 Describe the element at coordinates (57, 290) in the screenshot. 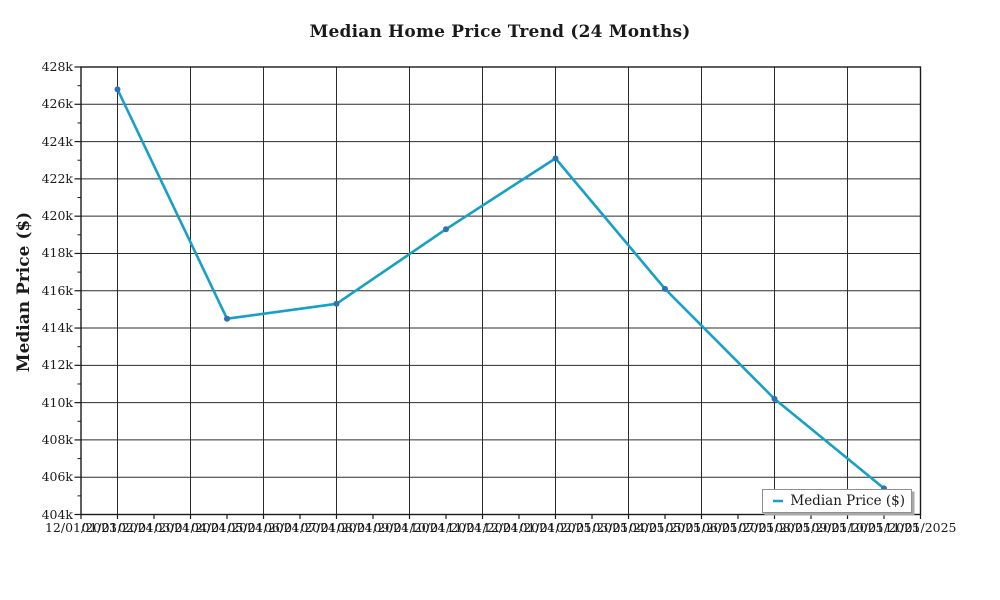

I see `y-tick-label: 416k` at that location.